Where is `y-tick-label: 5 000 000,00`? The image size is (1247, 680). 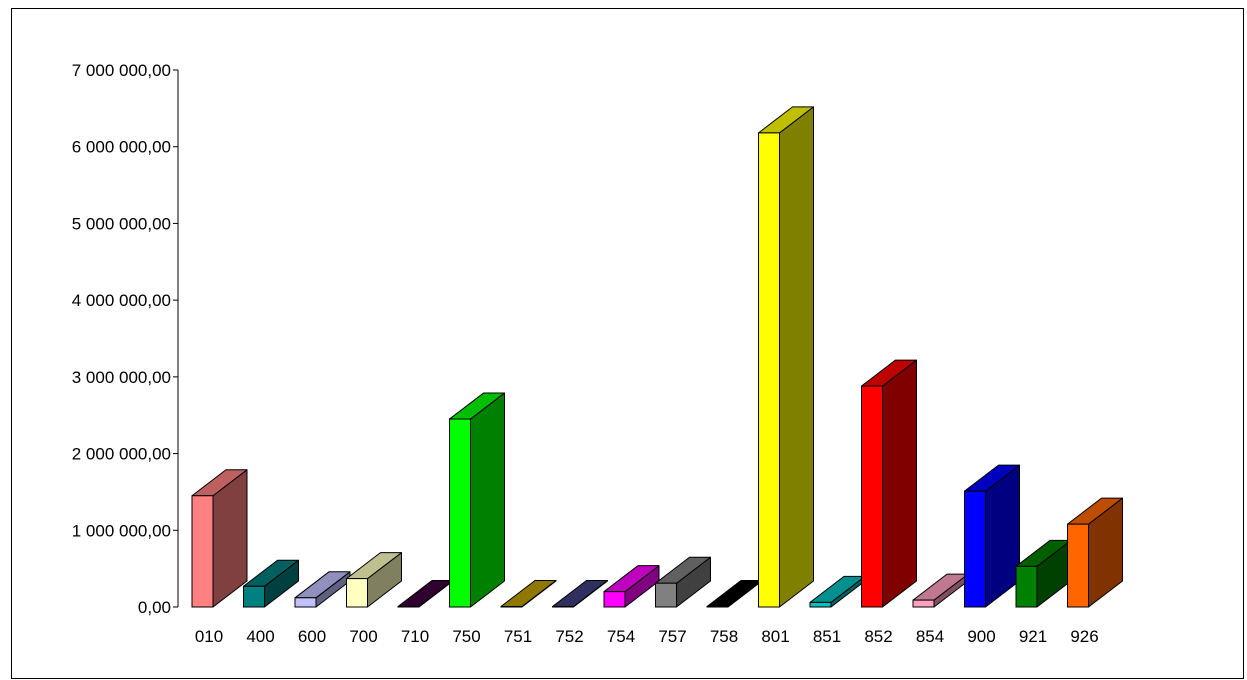
y-tick-label: 5 000 000,00 is located at coordinates (121, 223).